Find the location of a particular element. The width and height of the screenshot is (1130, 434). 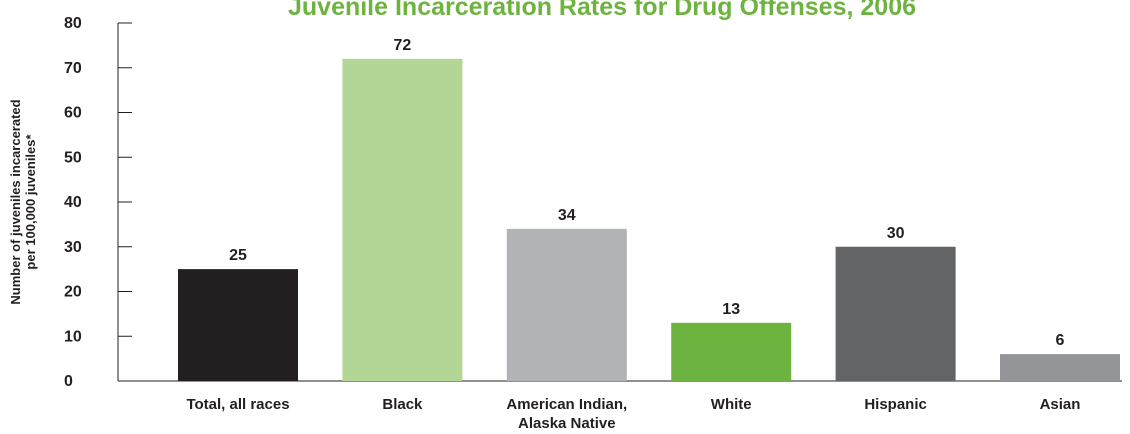

x-tick-label: Hispanic is located at coordinates (895, 404).